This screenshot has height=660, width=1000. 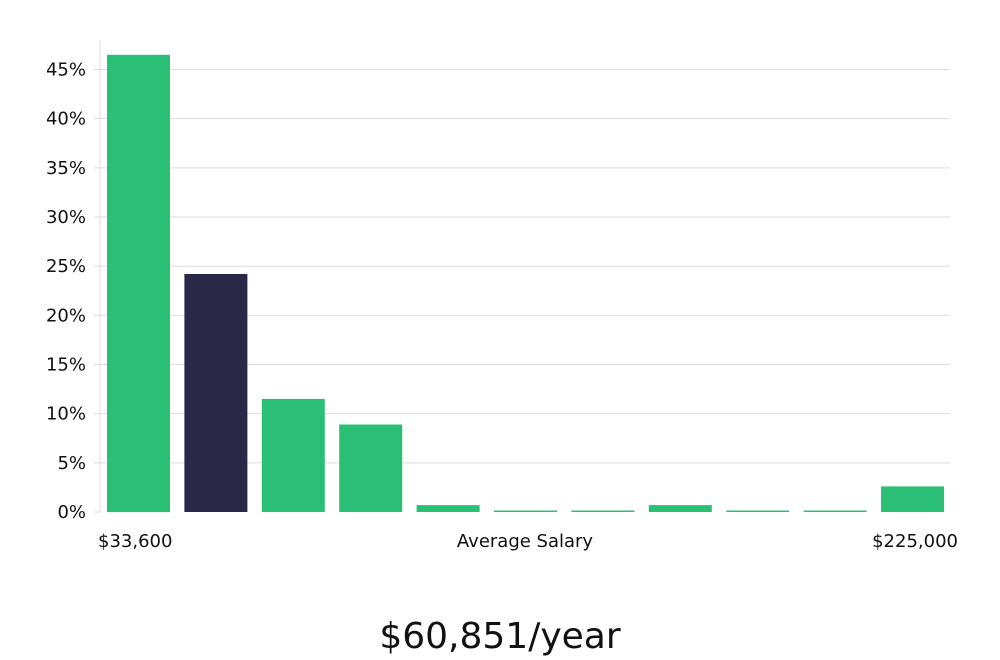 What do you see at coordinates (500, 636) in the screenshot?
I see `average-salary-value: $60,851/year` at bounding box center [500, 636].